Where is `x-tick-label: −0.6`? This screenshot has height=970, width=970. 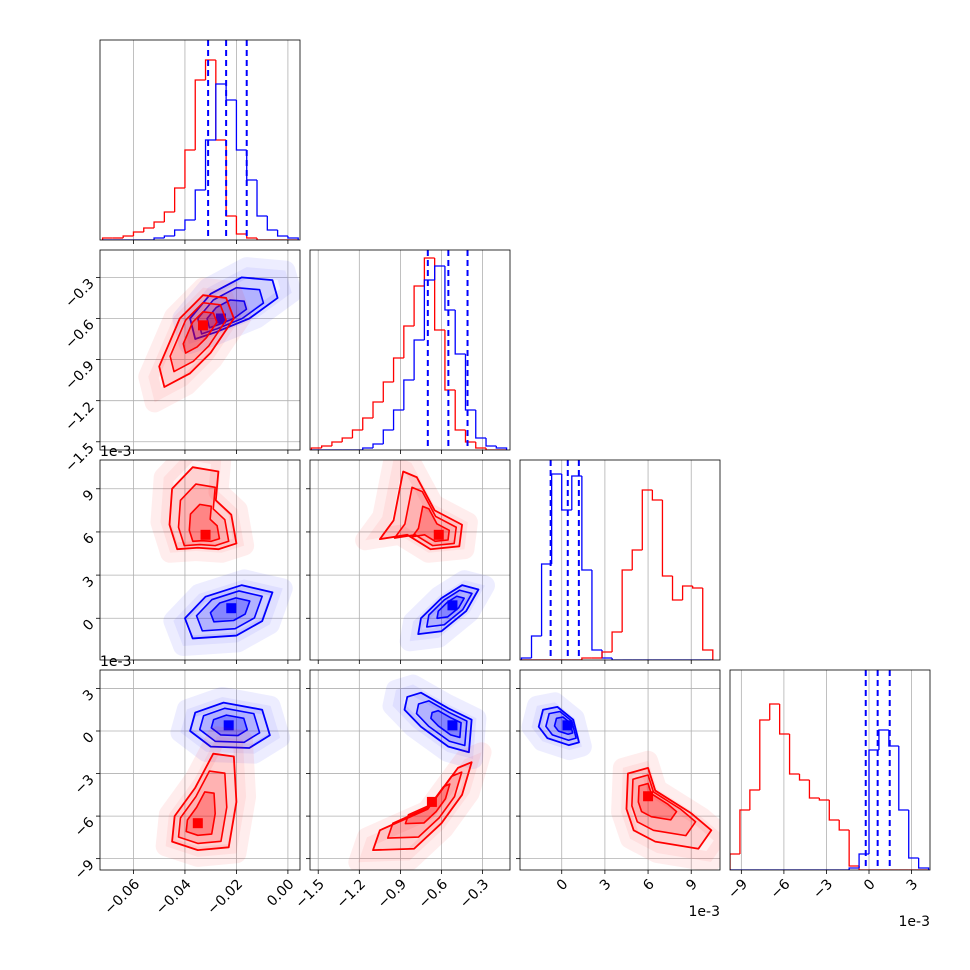
x-tick-label: −0.6 is located at coordinates (433, 893).